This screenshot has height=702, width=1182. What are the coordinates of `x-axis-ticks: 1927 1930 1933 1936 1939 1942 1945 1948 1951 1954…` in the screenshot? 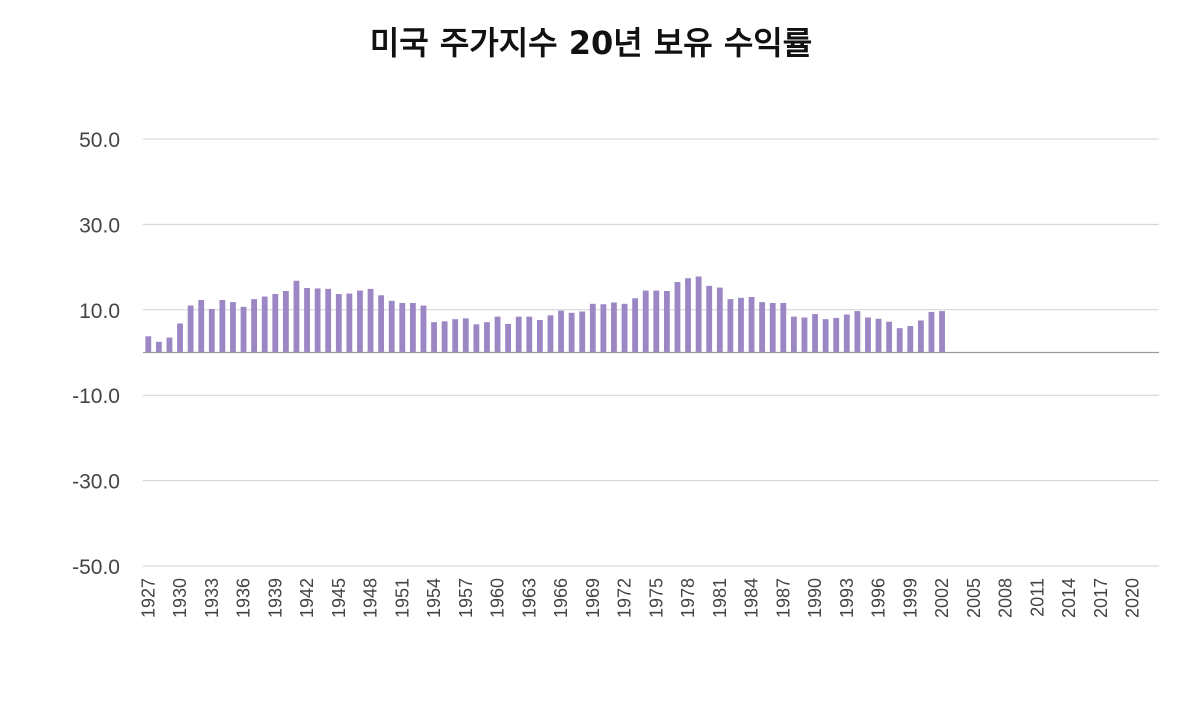 It's located at (640, 598).